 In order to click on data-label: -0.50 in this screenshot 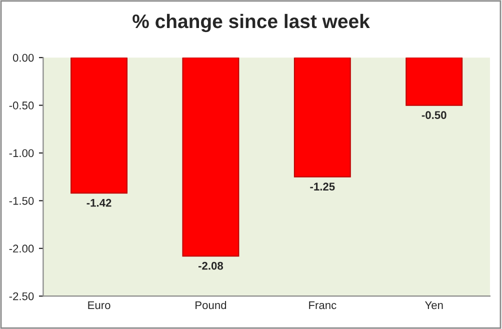, I will do `click(434, 115)`.